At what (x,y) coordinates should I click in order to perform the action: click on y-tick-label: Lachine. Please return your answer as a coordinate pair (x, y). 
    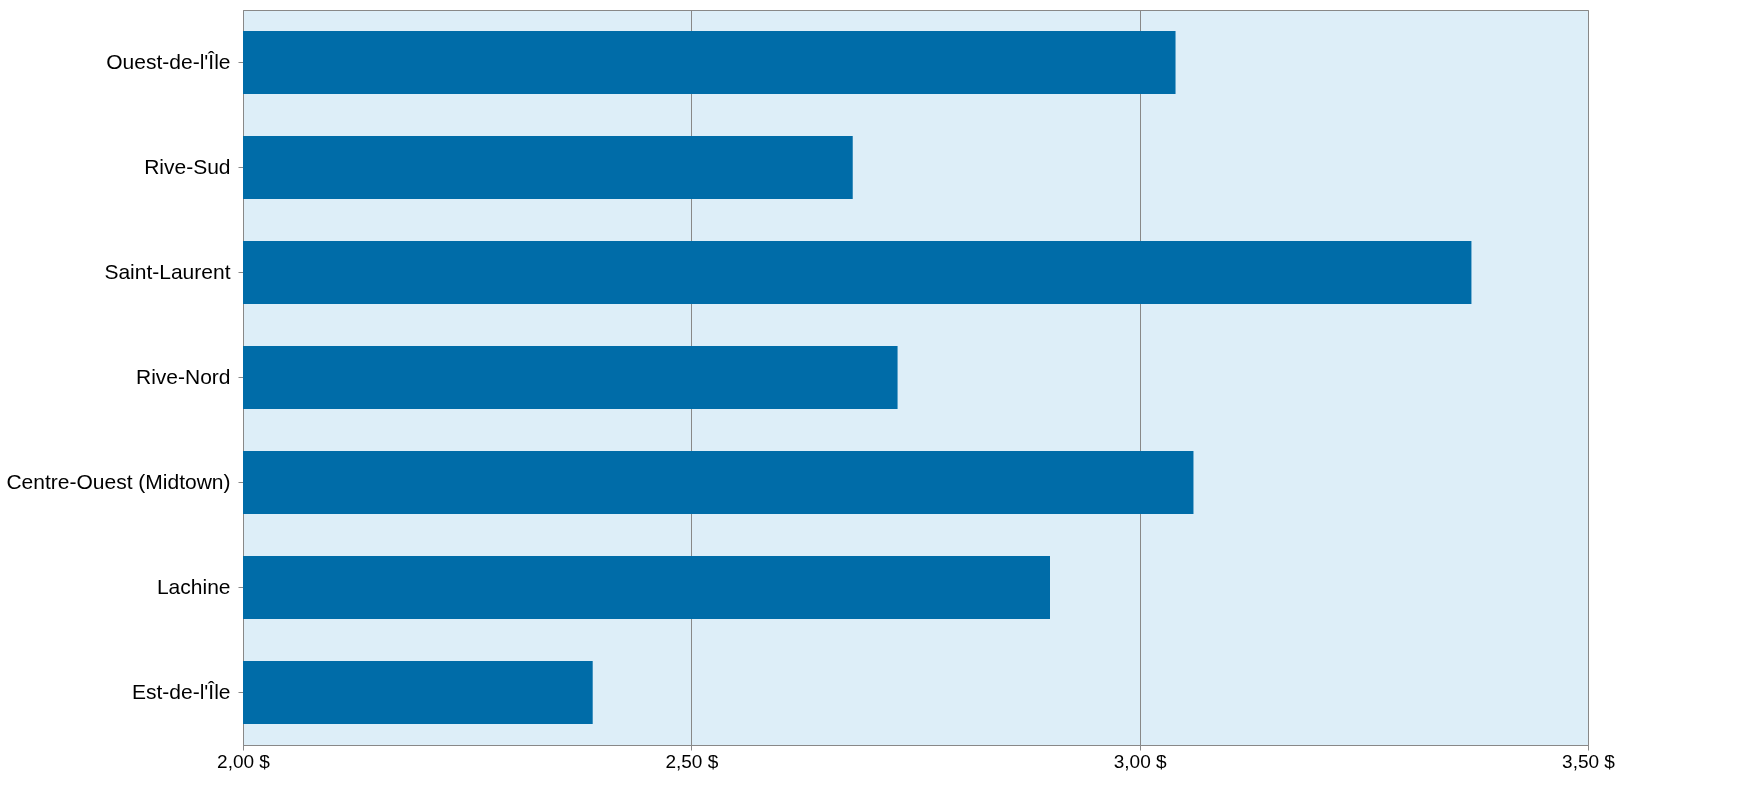
    Looking at the image, I should click on (193, 586).